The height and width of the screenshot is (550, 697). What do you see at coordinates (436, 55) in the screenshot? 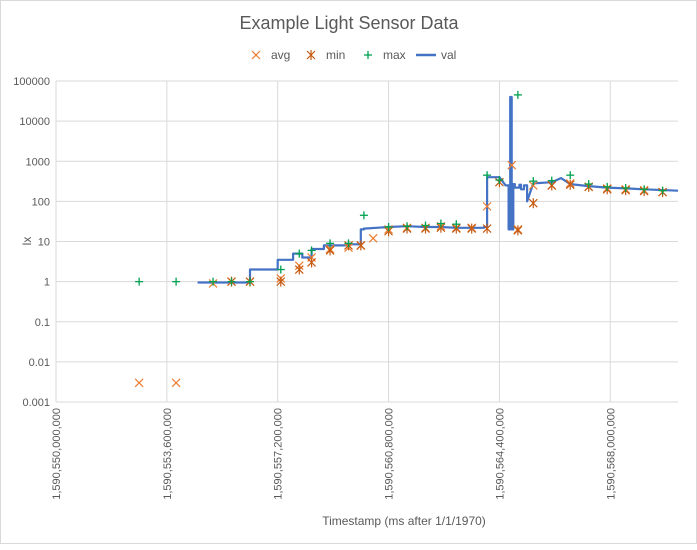
I see `legend-item-val: val` at bounding box center [436, 55].